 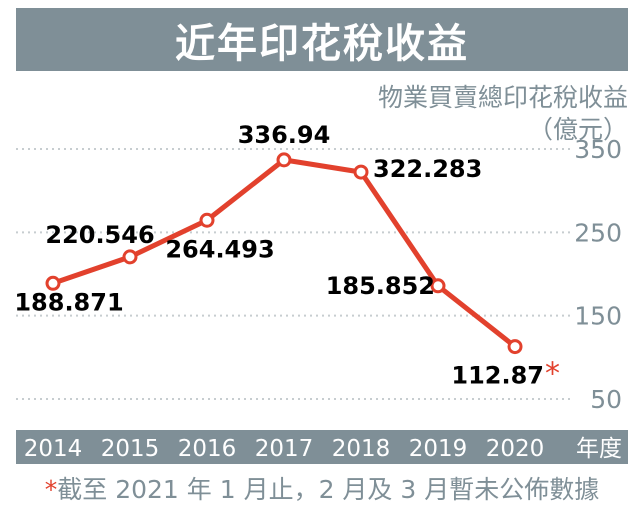 What do you see at coordinates (515, 449) in the screenshot?
I see `x-tick-label: 2020` at bounding box center [515, 449].